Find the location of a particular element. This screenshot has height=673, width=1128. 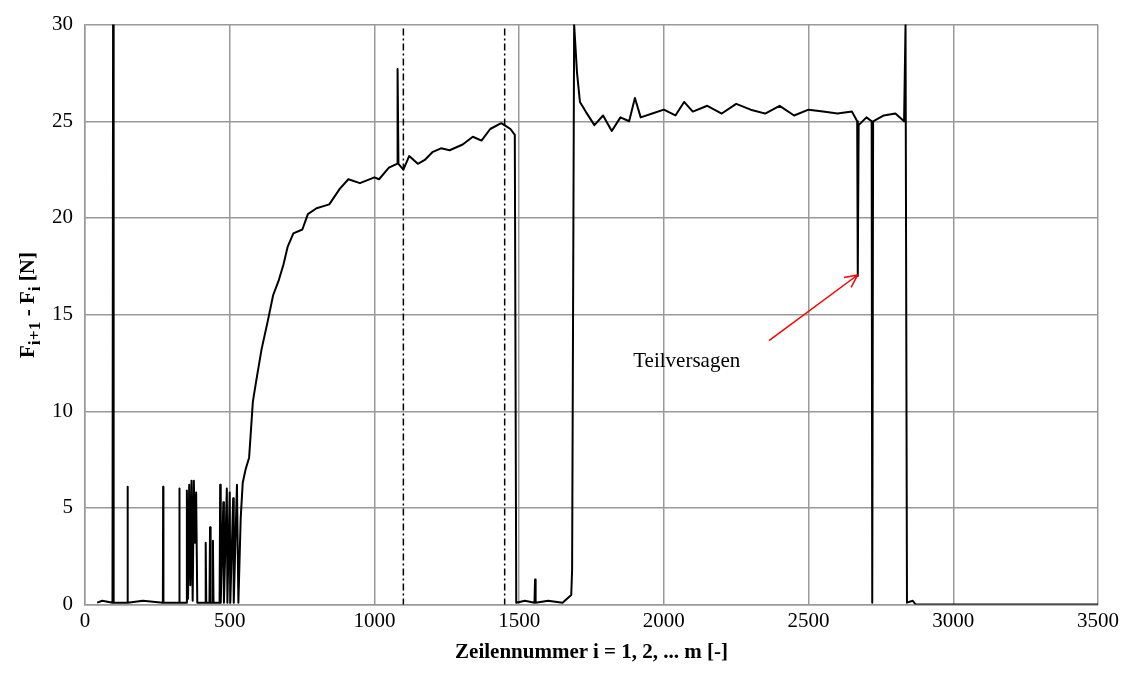

annotation: Teilversagen is located at coordinates (687, 359).